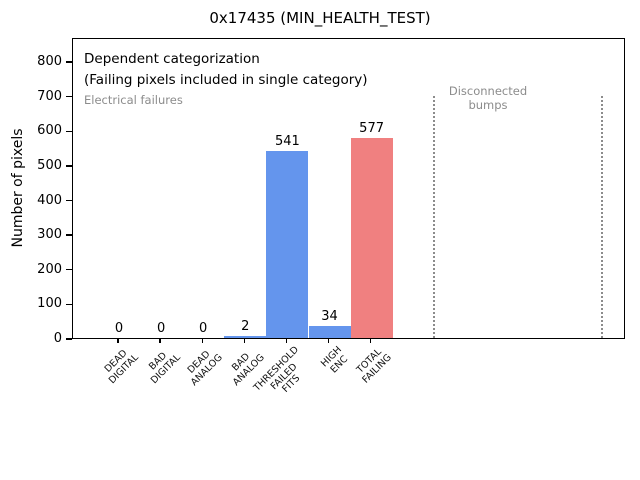  Describe the element at coordinates (602, 217) in the screenshot. I see `separator-line-right` at that location.